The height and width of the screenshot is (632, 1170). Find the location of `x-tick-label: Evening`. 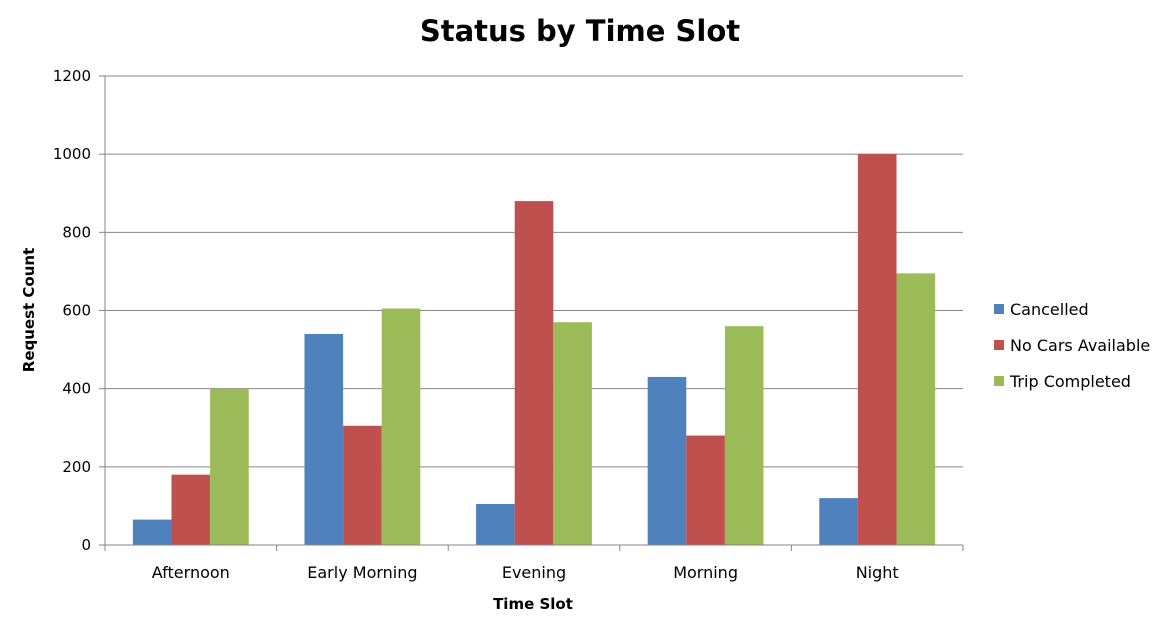

x-tick-label: Evening is located at coordinates (534, 572).